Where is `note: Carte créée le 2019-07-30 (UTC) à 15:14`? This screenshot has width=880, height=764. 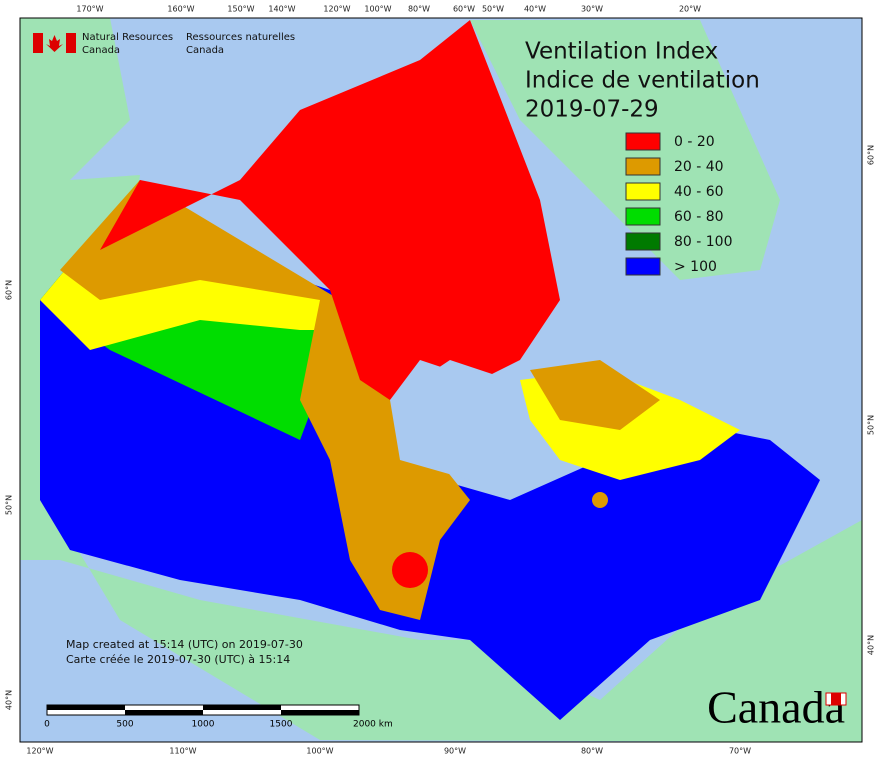
note: Carte créée le 2019-07-30 (UTC) à 15:14 is located at coordinates (178, 659).